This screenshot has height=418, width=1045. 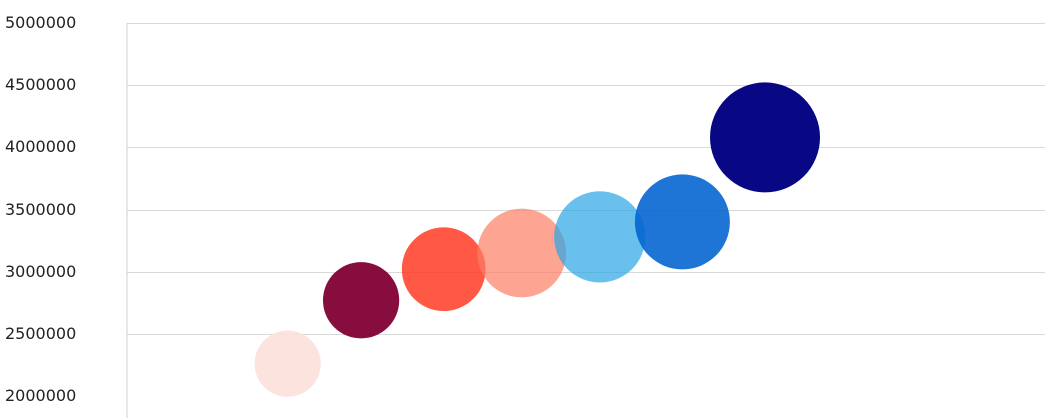 What do you see at coordinates (40, 271) in the screenshot?
I see `y-tick-label: 3000000` at bounding box center [40, 271].